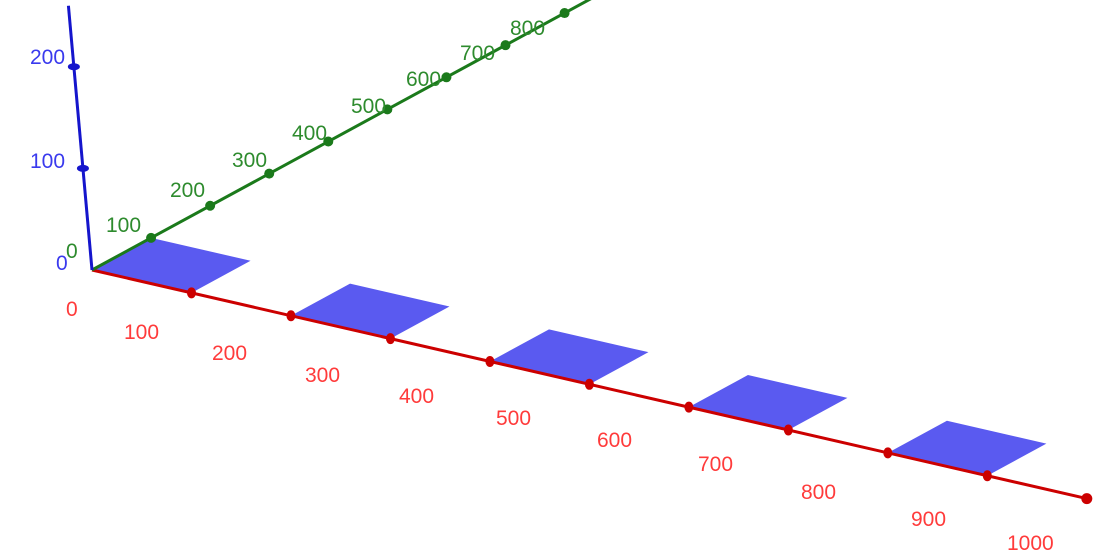  I want to click on z-tick-label-0: 0, so click(62, 263).